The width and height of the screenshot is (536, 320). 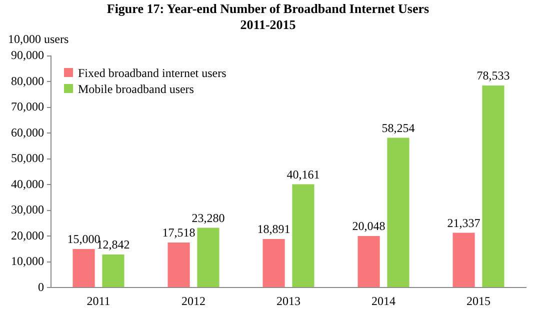 I want to click on data-label: 18,891, so click(x=273, y=229).